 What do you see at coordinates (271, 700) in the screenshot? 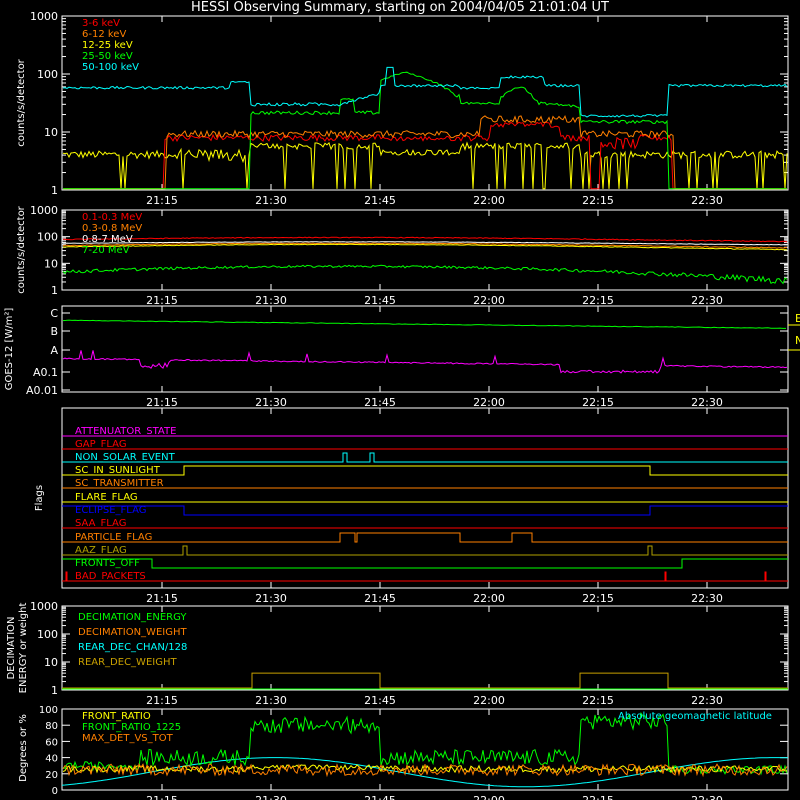
I see `decim-xtick-label: 21:30` at bounding box center [271, 700].